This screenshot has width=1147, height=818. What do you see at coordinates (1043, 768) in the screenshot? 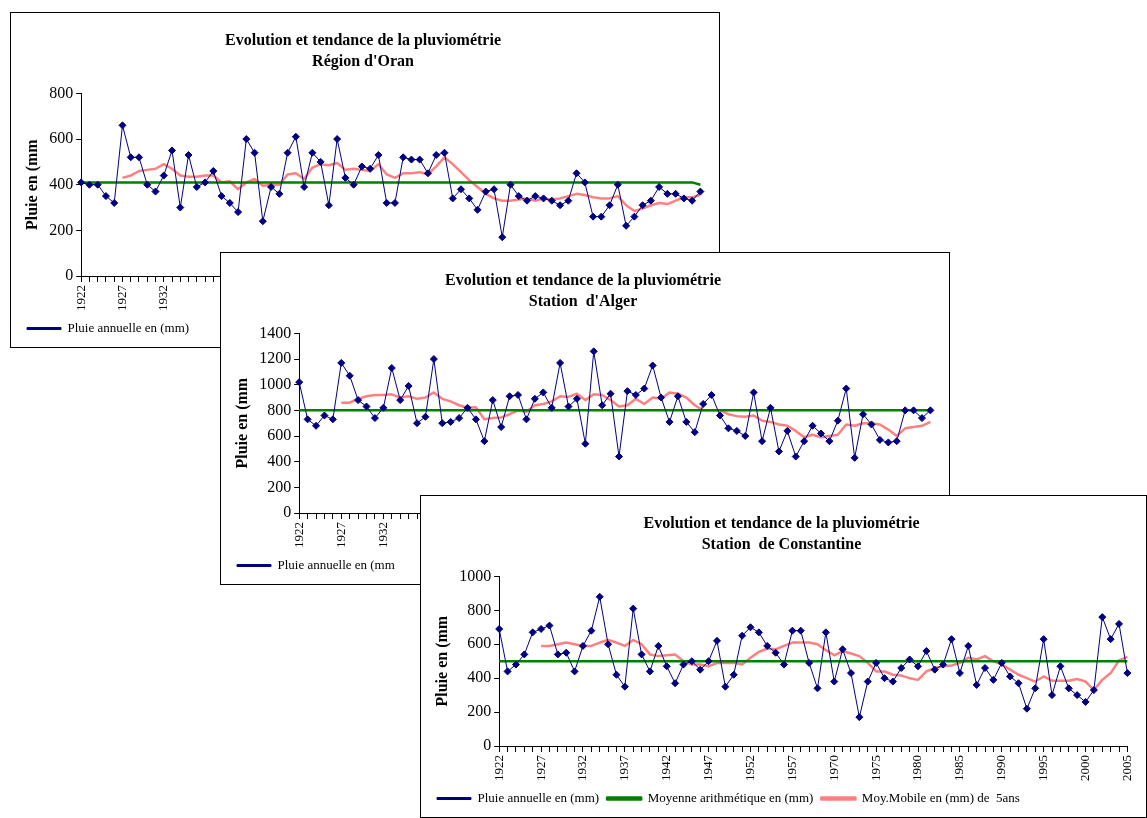
I see `x-tick-label: 1995` at bounding box center [1043, 768].